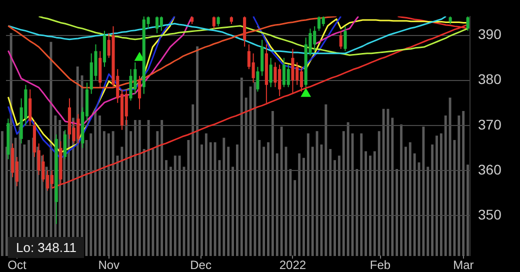 The width and height of the screenshot is (520, 272). I want to click on y-tick-label: 370, so click(490, 124).